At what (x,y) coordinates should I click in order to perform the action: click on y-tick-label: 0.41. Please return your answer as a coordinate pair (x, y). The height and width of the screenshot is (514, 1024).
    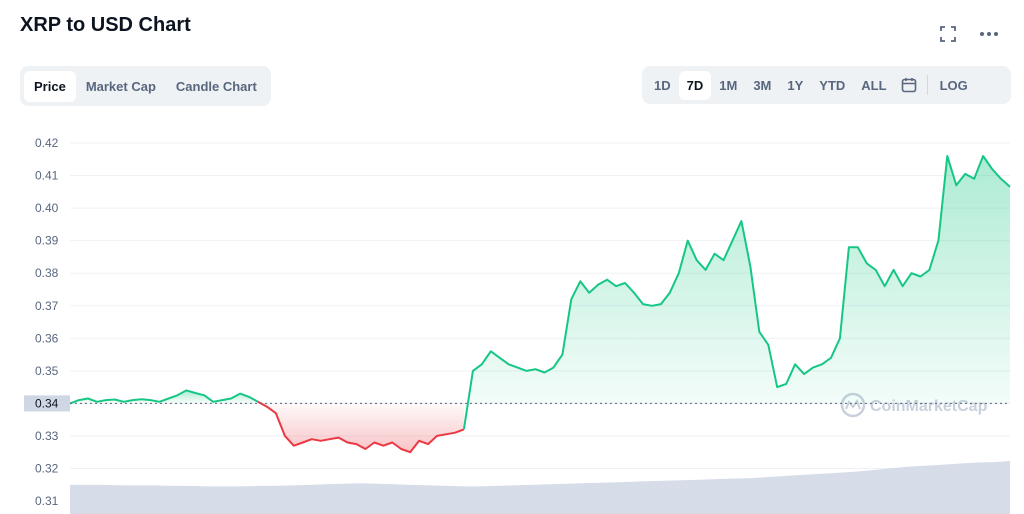
    Looking at the image, I should click on (47, 176).